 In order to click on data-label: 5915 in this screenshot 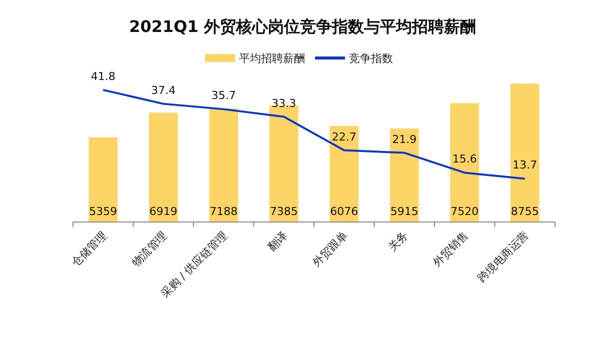, I will do `click(404, 211)`.